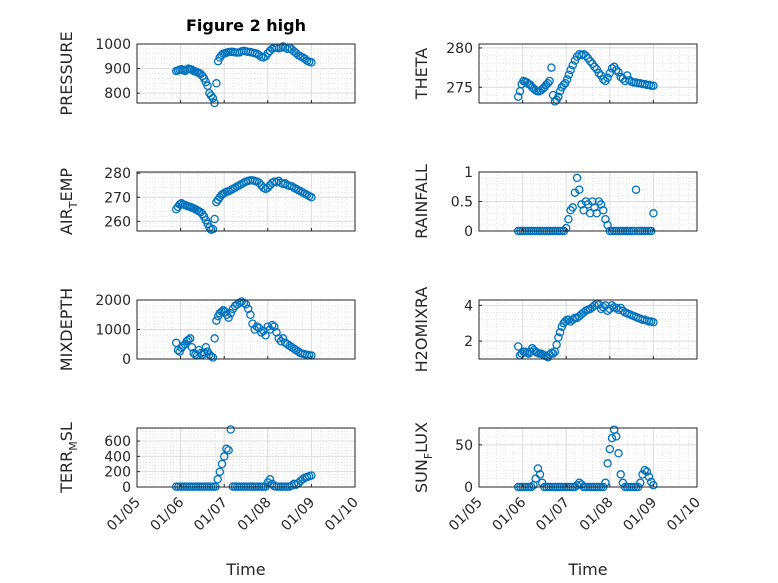 This screenshot has height=583, width=778. I want to click on y-axis-label: PRESSURE, so click(66, 73).